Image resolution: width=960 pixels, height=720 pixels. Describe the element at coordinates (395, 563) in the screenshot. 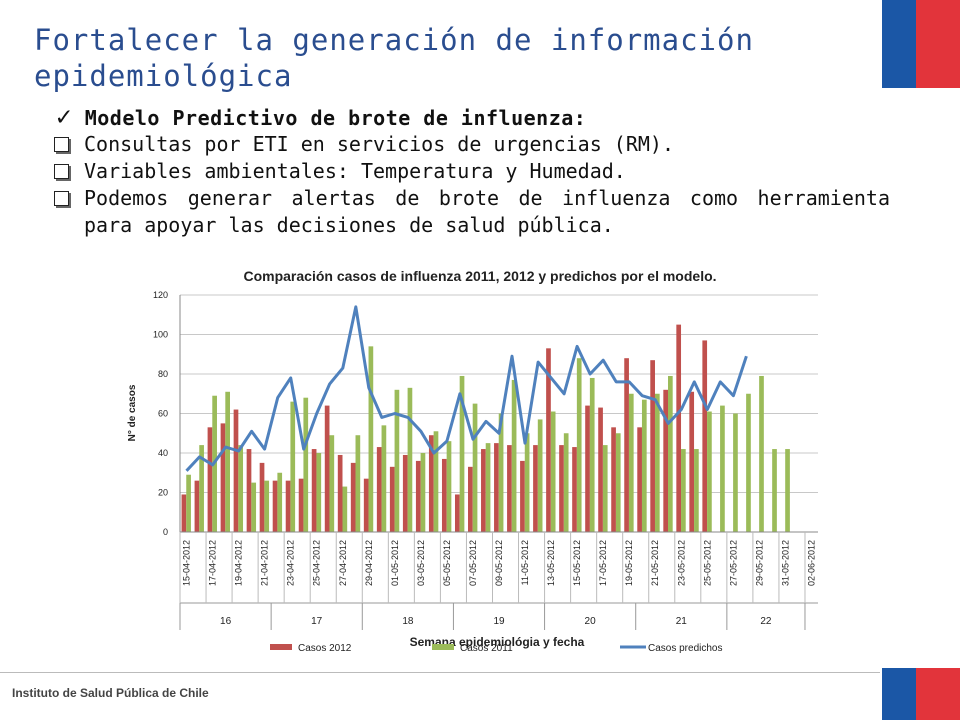

I see `x-date-label: 01-05-2012` at that location.